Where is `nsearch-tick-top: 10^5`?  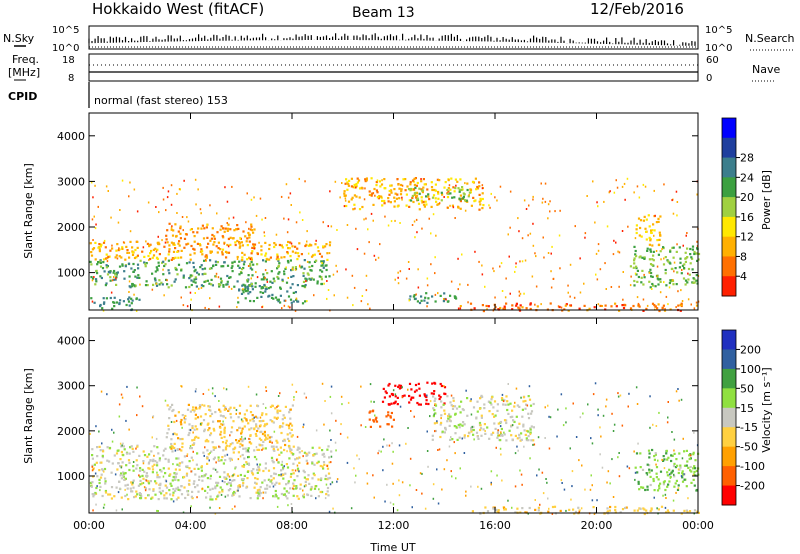
nsearch-tick-top: 10^5 is located at coordinates (718, 30).